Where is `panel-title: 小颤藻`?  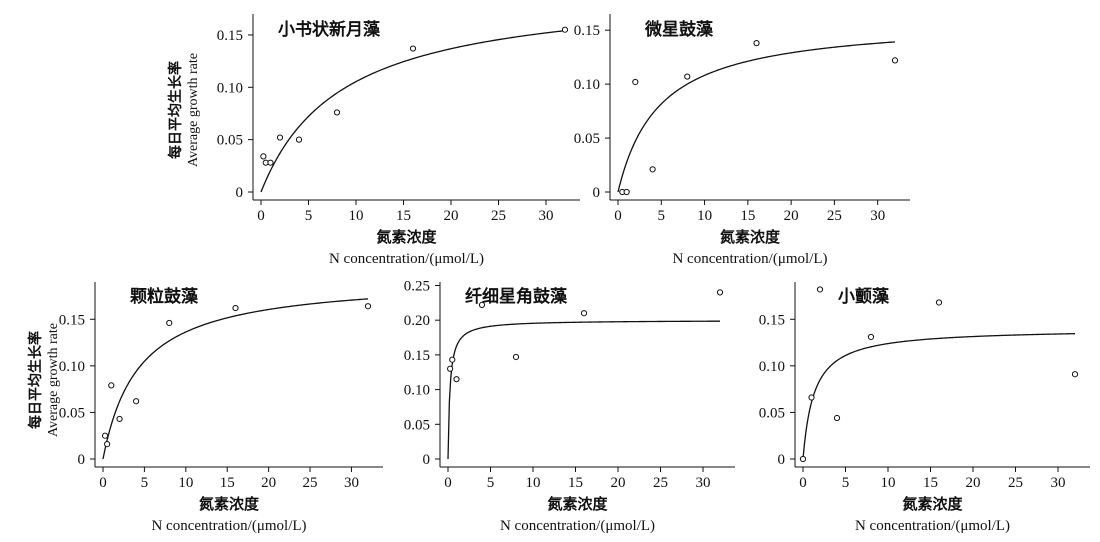 panel-title: 小颤藻 is located at coordinates (864, 296).